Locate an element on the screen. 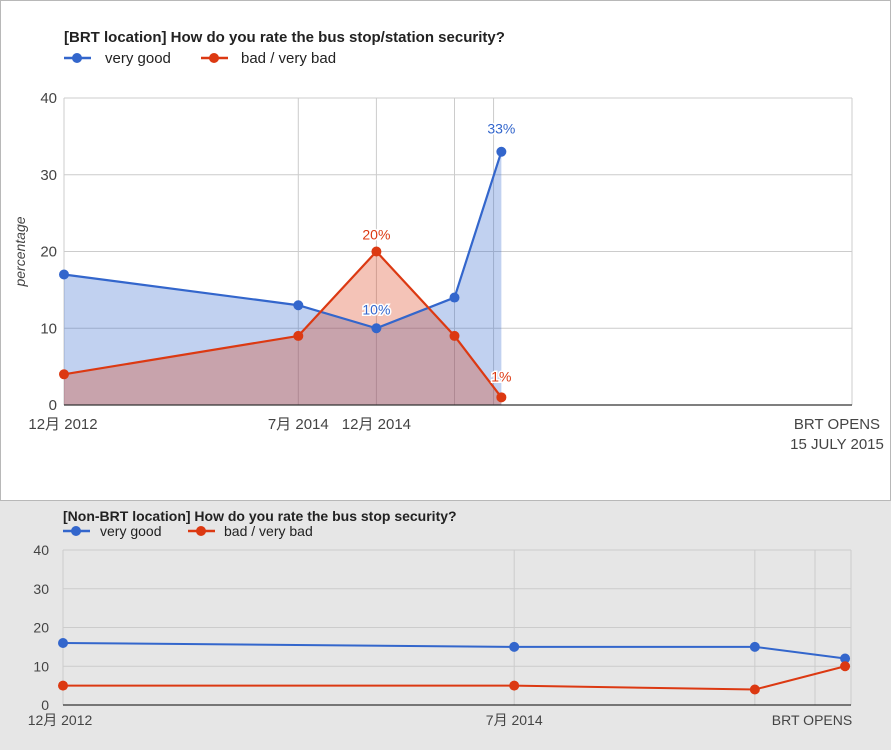 The width and height of the screenshot is (891, 750). data-label-very-good: 10% is located at coordinates (376, 309).